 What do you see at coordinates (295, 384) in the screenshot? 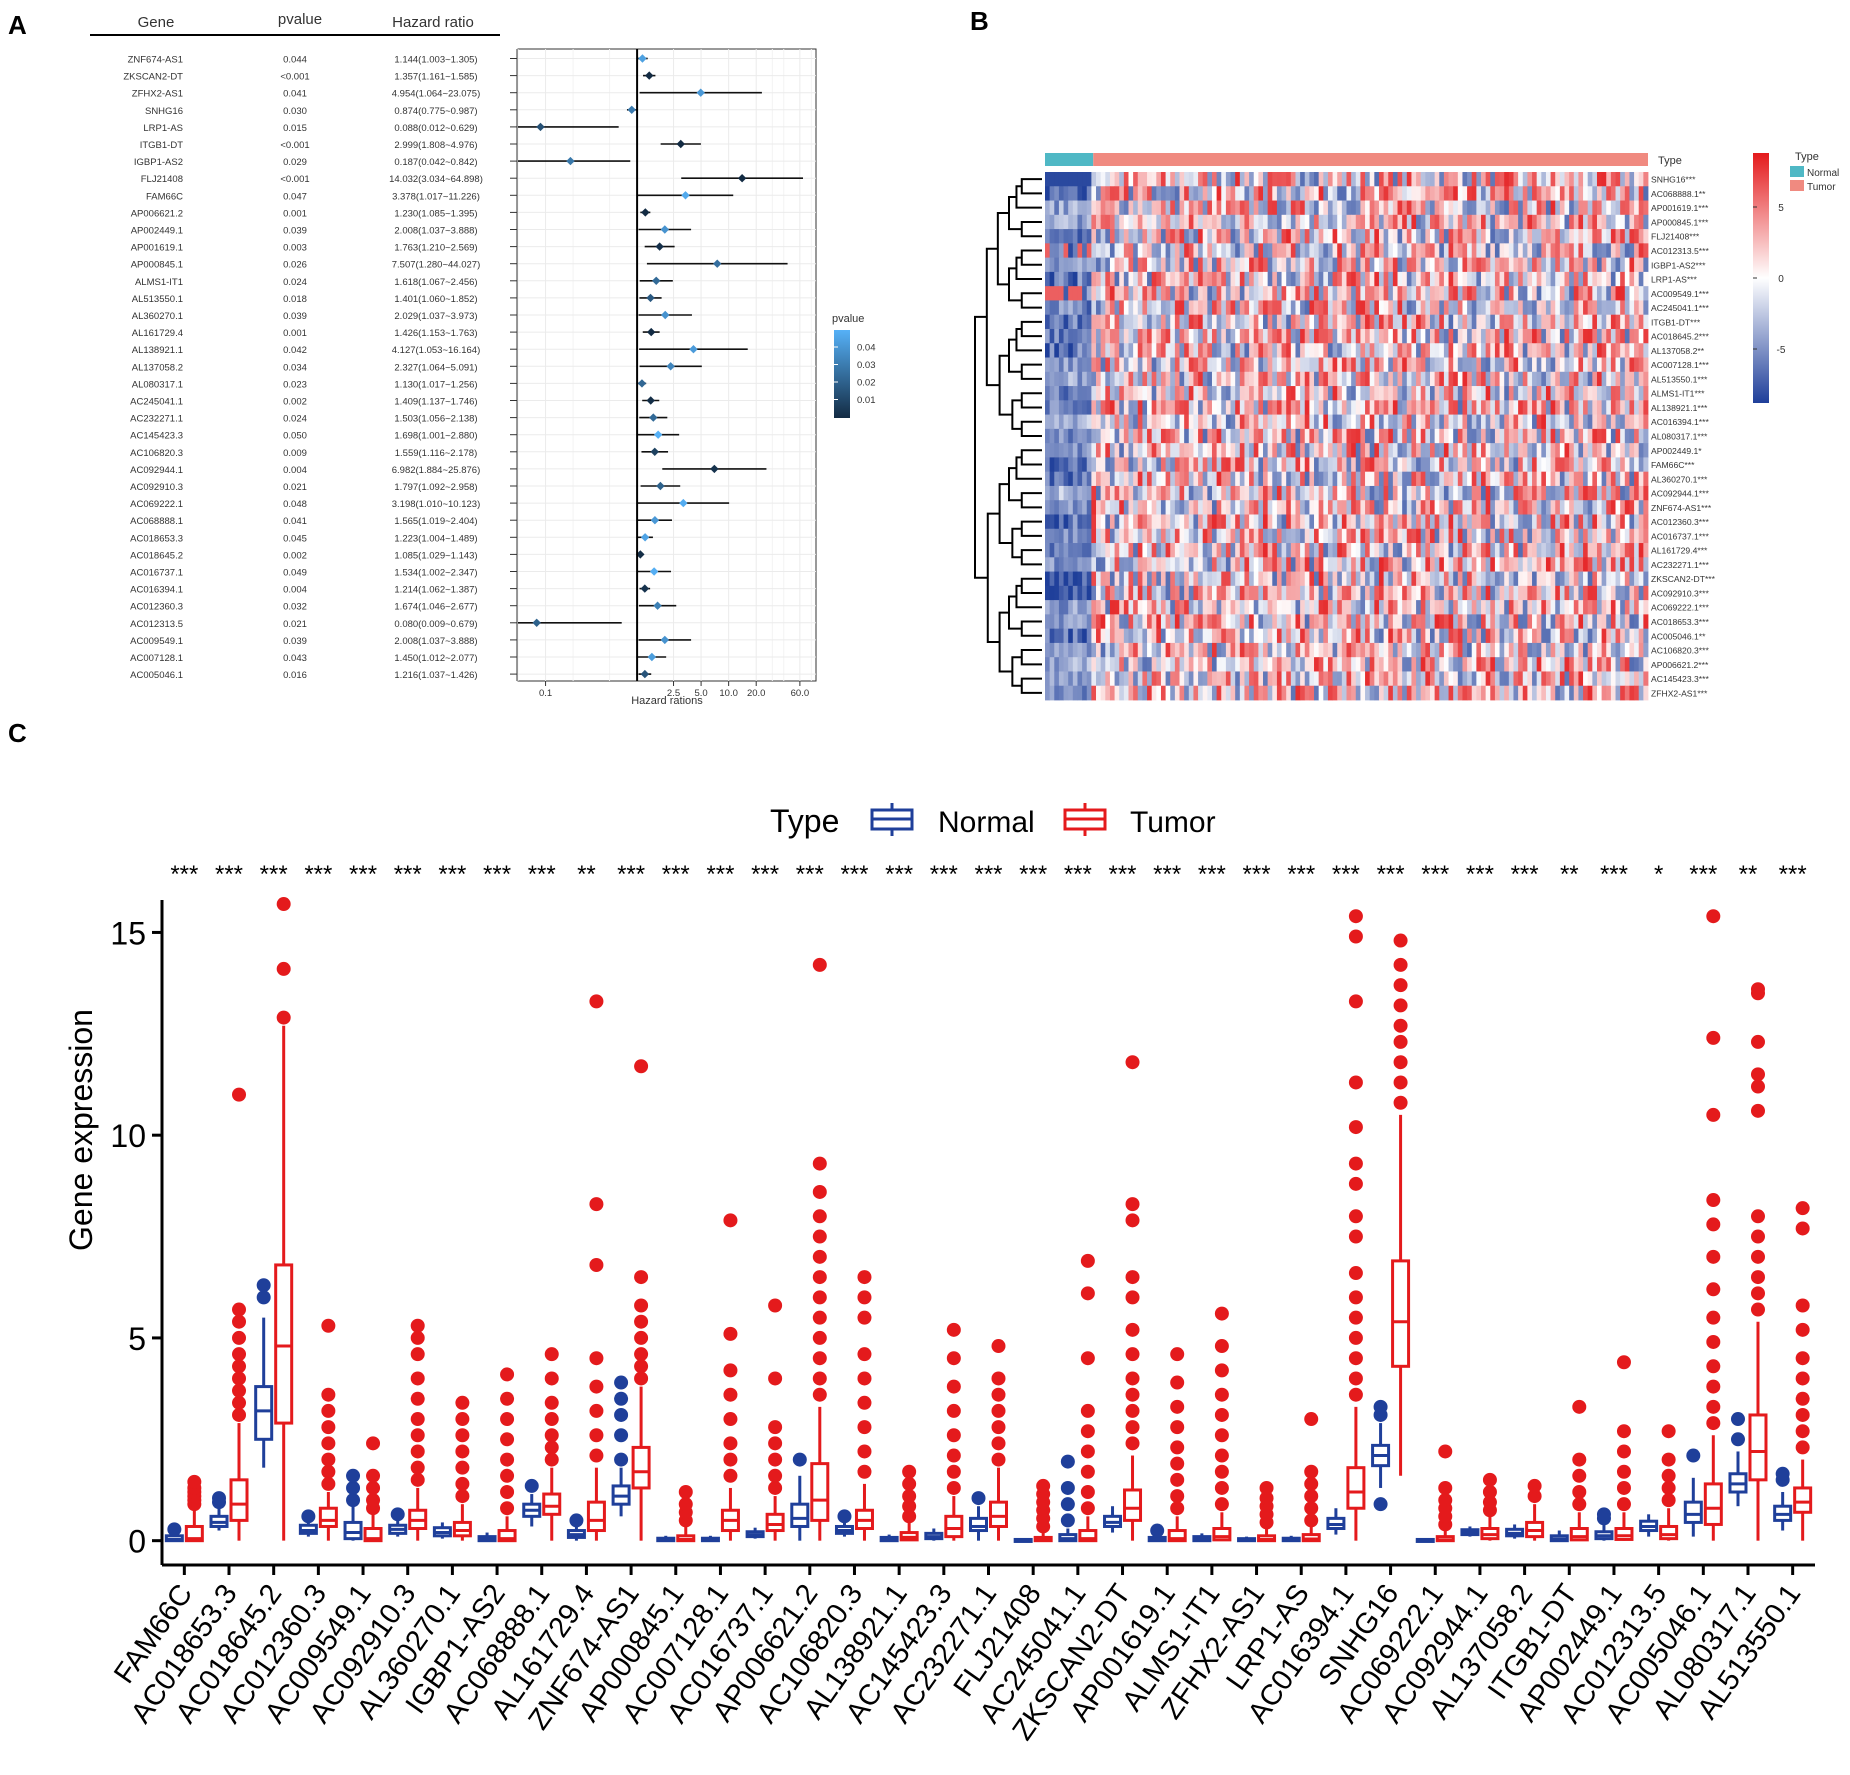
I see `pvalue-text: 0.023` at bounding box center [295, 384].